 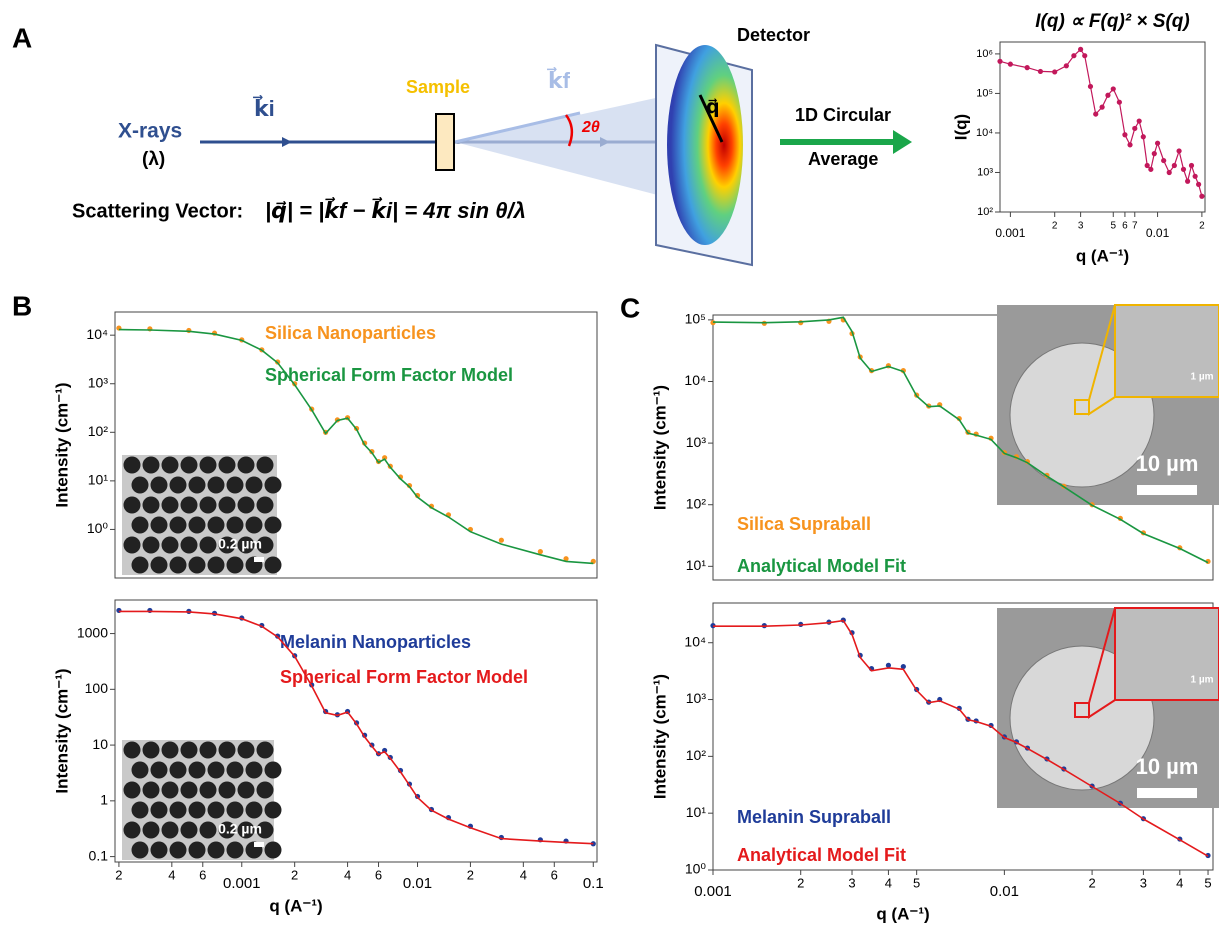 What do you see at coordinates (395, 210) in the screenshot?
I see `formula: |q⃗| = |k⃗f − k⃗i| = 4π sin θ/λ` at bounding box center [395, 210].